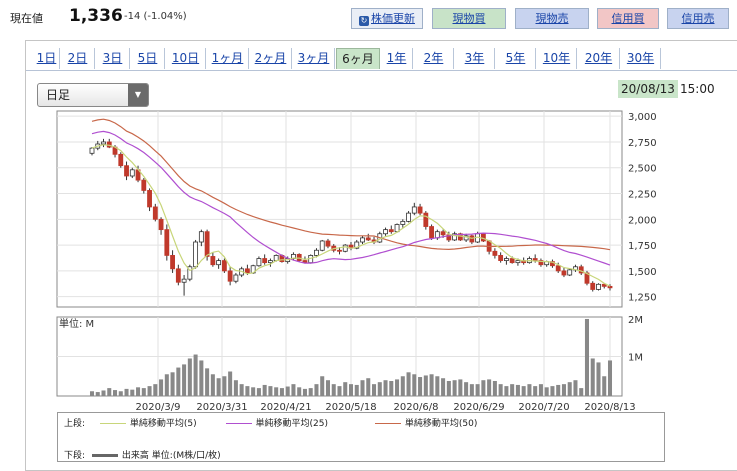 This screenshot has width=737, height=471. I want to click on price-tick-label: 1,750, so click(642, 246).